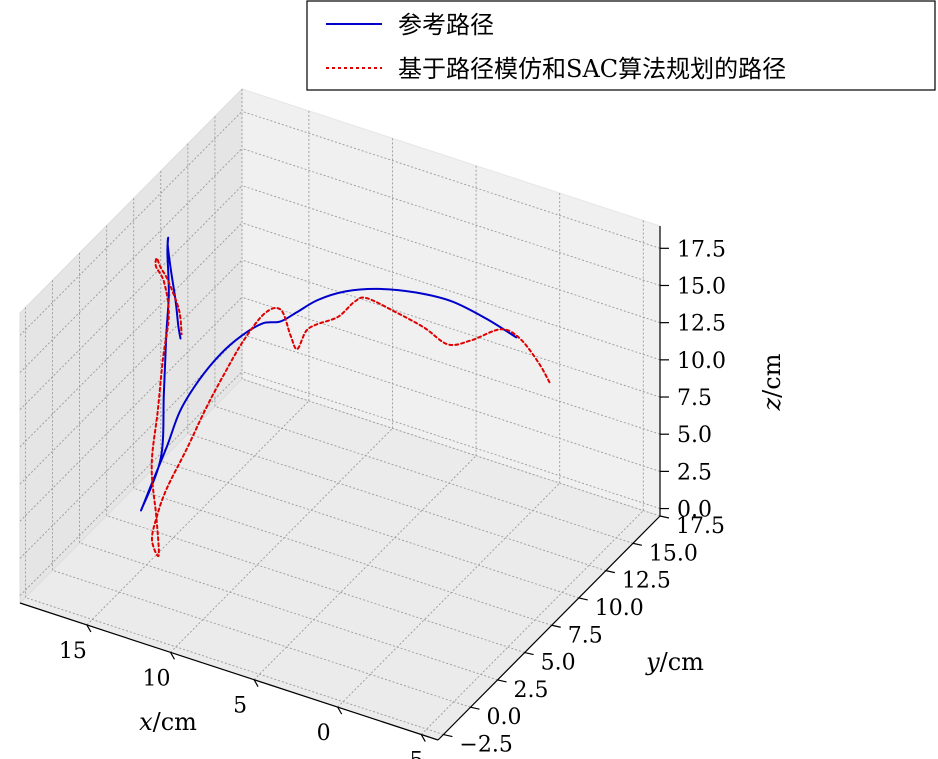 The image size is (938, 759). I want to click on z-tick-label: 15.0, so click(701, 286).